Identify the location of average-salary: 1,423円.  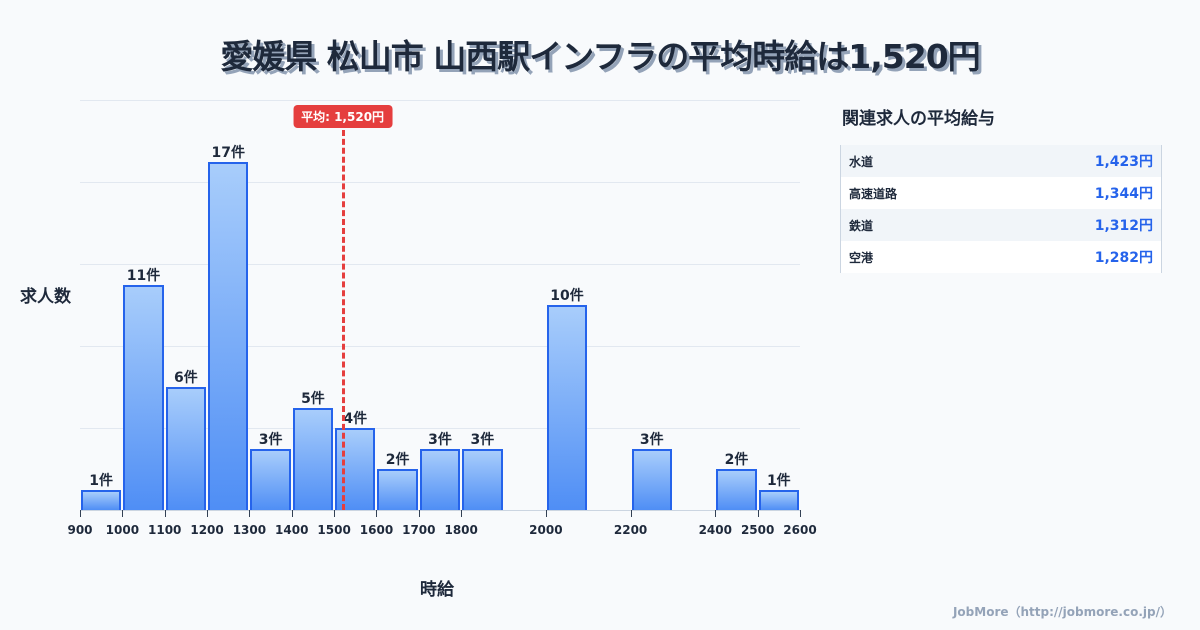
(1123, 162).